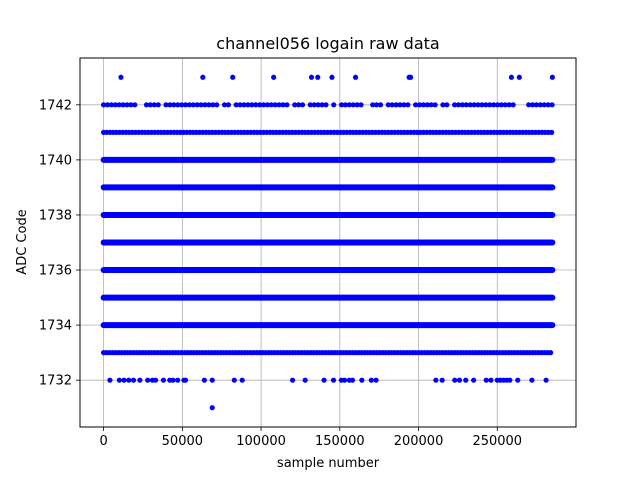  What do you see at coordinates (182, 441) in the screenshot?
I see `x-tick-label: 50000` at bounding box center [182, 441].